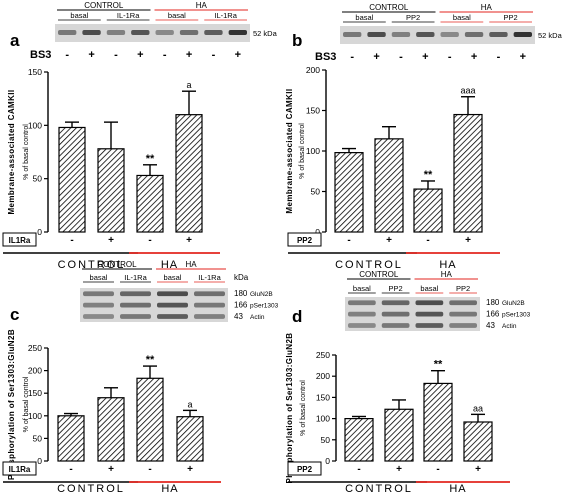  What do you see at coordinates (241, 293) in the screenshot?
I see `blot-band-size: 180` at bounding box center [241, 293].